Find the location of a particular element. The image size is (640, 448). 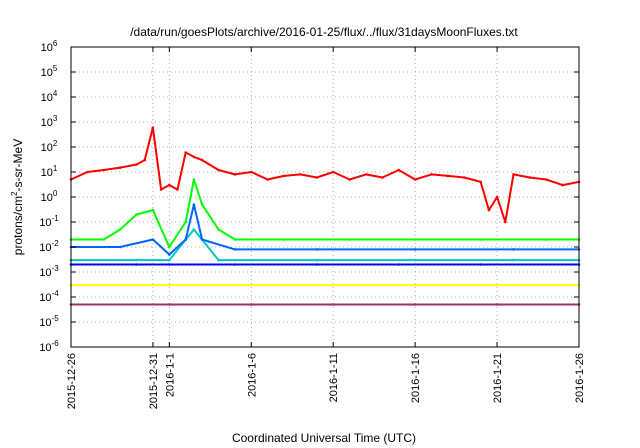

y-axis-label-sup: 2 is located at coordinates (14, 193).